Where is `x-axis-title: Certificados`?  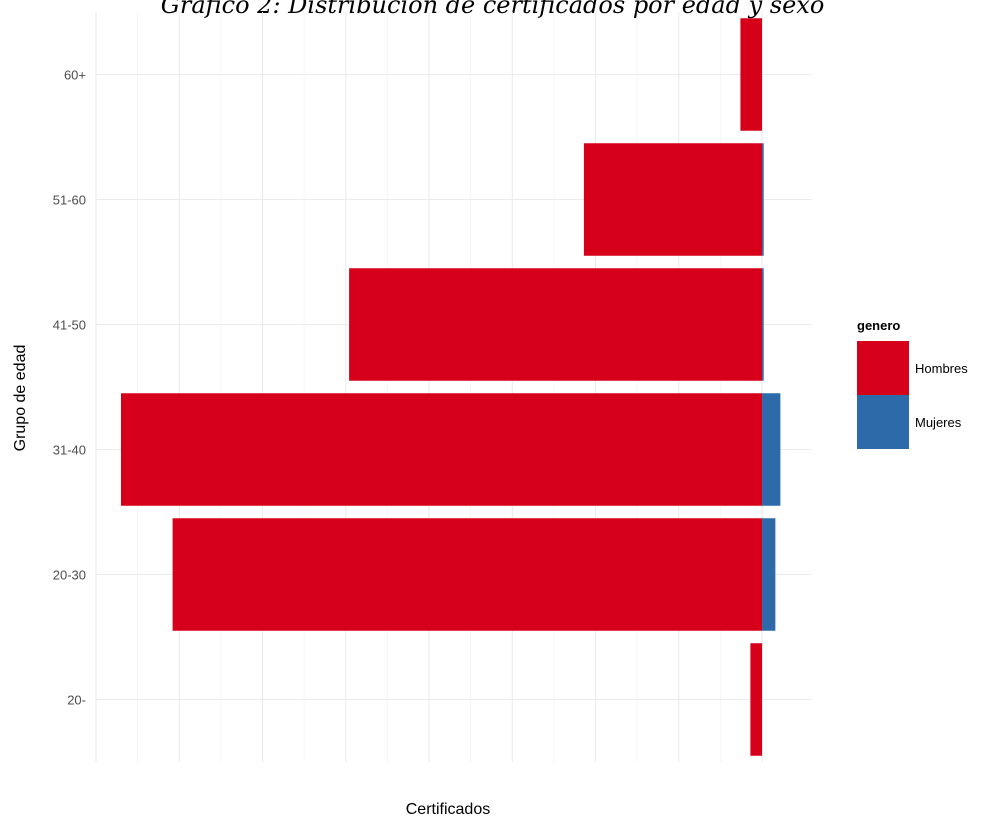
x-axis-title: Certificados is located at coordinates (448, 809).